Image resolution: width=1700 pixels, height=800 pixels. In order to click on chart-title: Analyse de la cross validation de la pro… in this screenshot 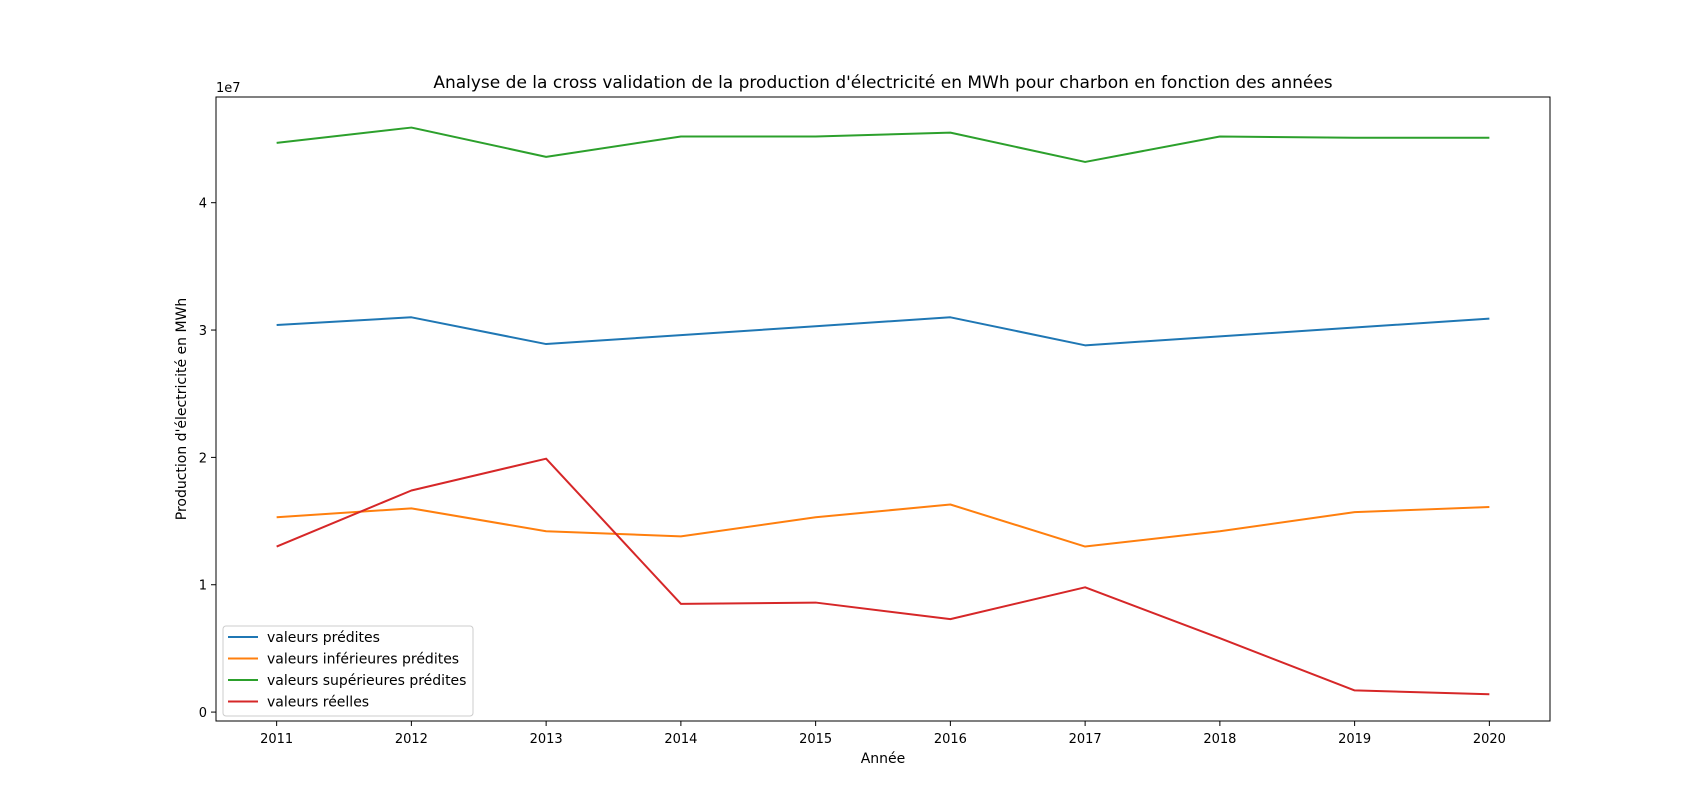, I will do `click(882, 83)`.